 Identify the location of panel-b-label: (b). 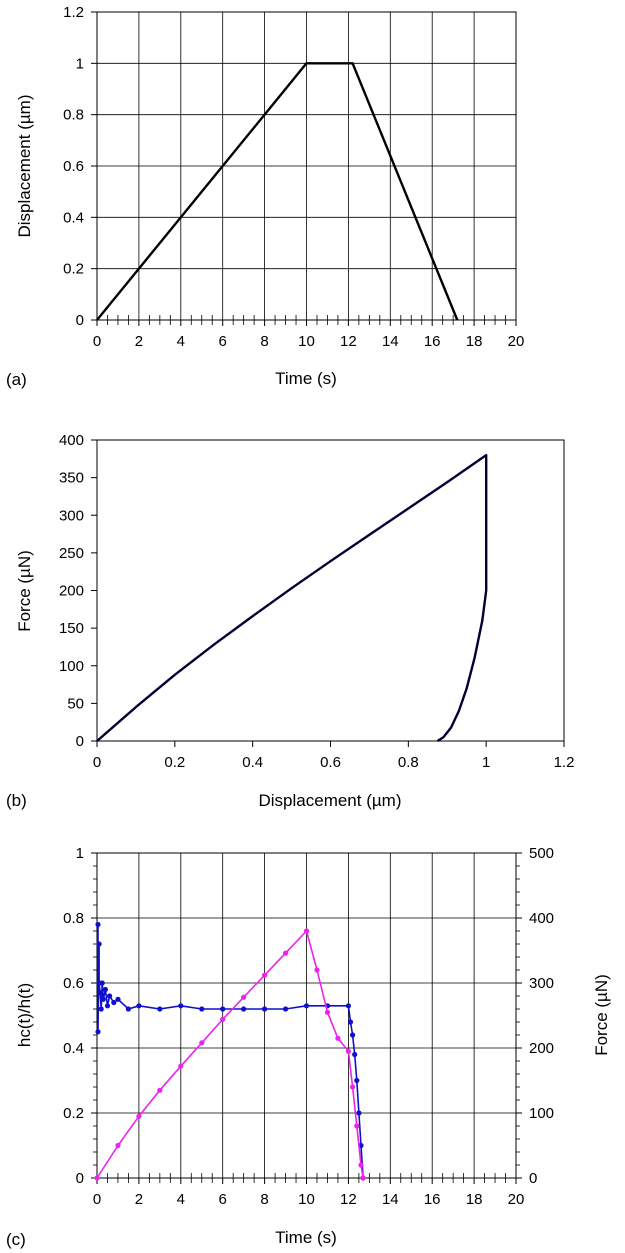
(16, 800).